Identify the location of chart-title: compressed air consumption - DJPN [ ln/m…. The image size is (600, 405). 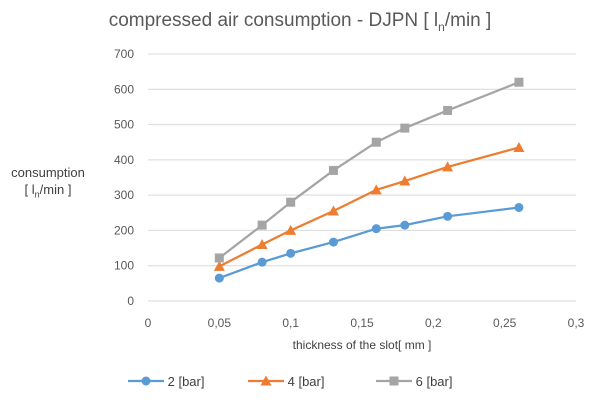
(300, 22).